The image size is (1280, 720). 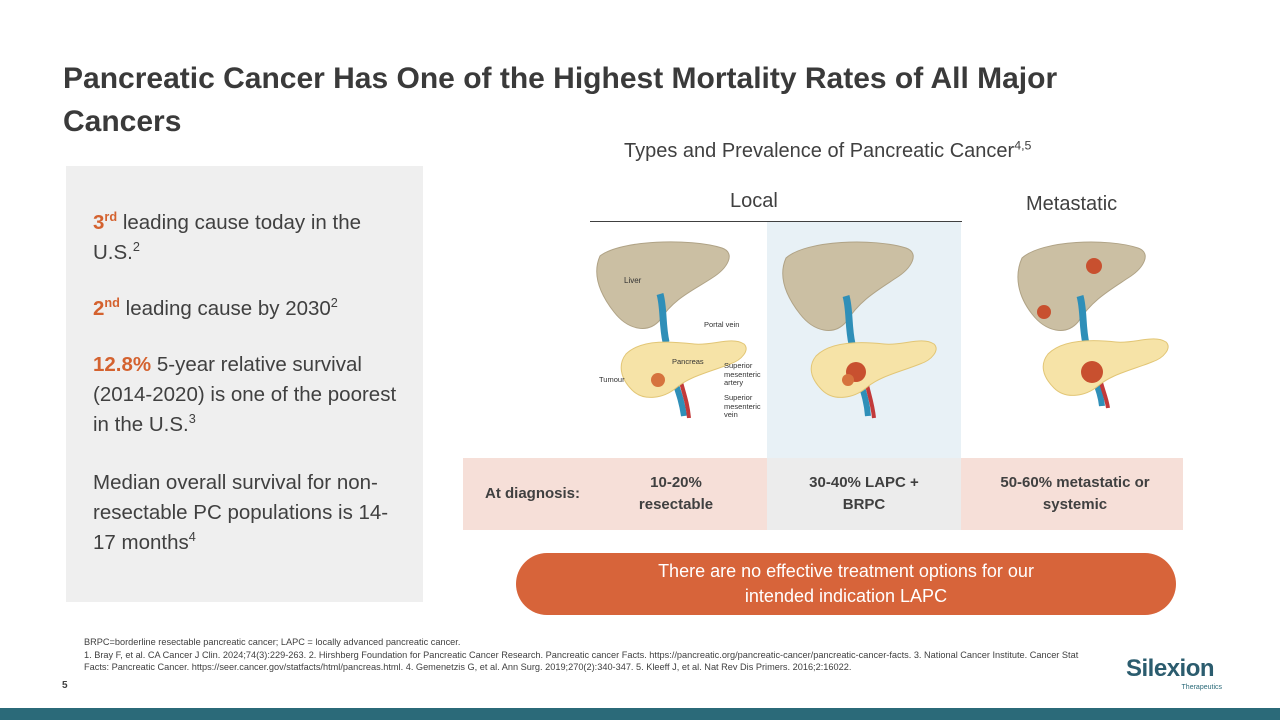 I want to click on at-diagnosis-label: At diagnosis:, so click(x=533, y=493).